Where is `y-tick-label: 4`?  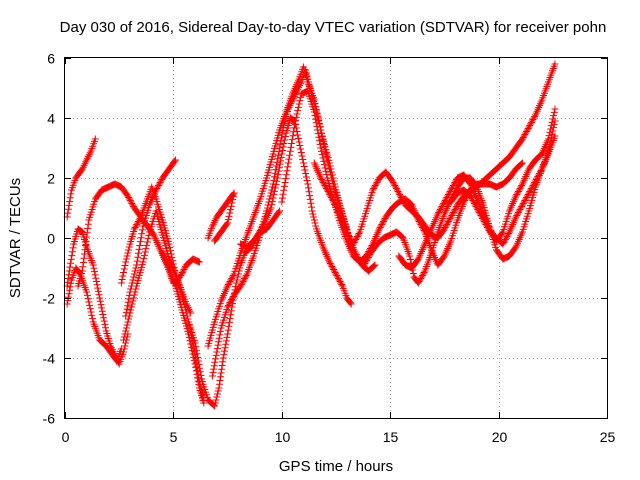 y-tick-label: 4 is located at coordinates (51, 119).